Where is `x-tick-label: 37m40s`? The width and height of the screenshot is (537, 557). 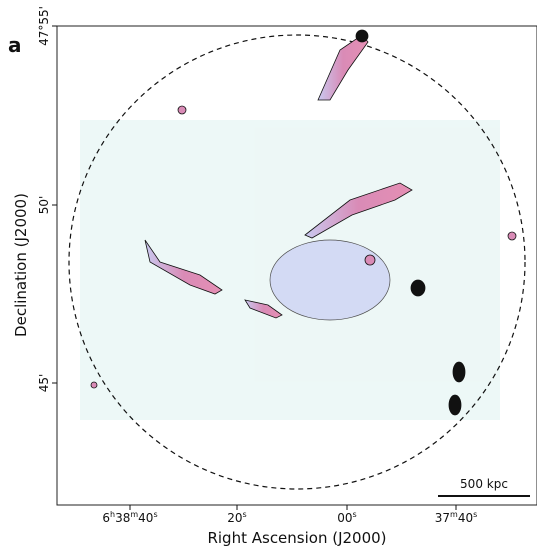
x-tick-label: 37m40s is located at coordinates (456, 517).